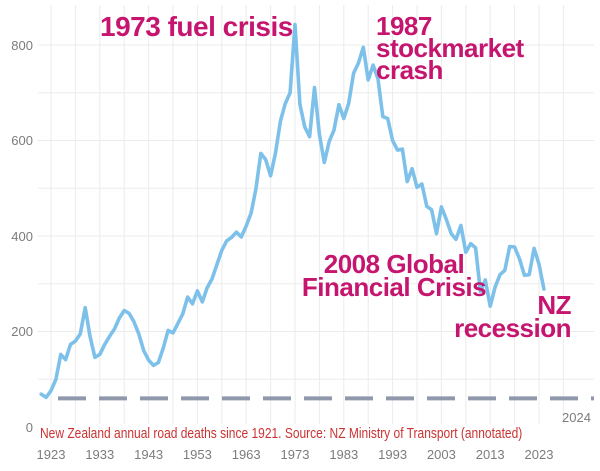 The width and height of the screenshot is (600, 471). What do you see at coordinates (490, 454) in the screenshot?
I see `x-tick-label: 2013` at bounding box center [490, 454].